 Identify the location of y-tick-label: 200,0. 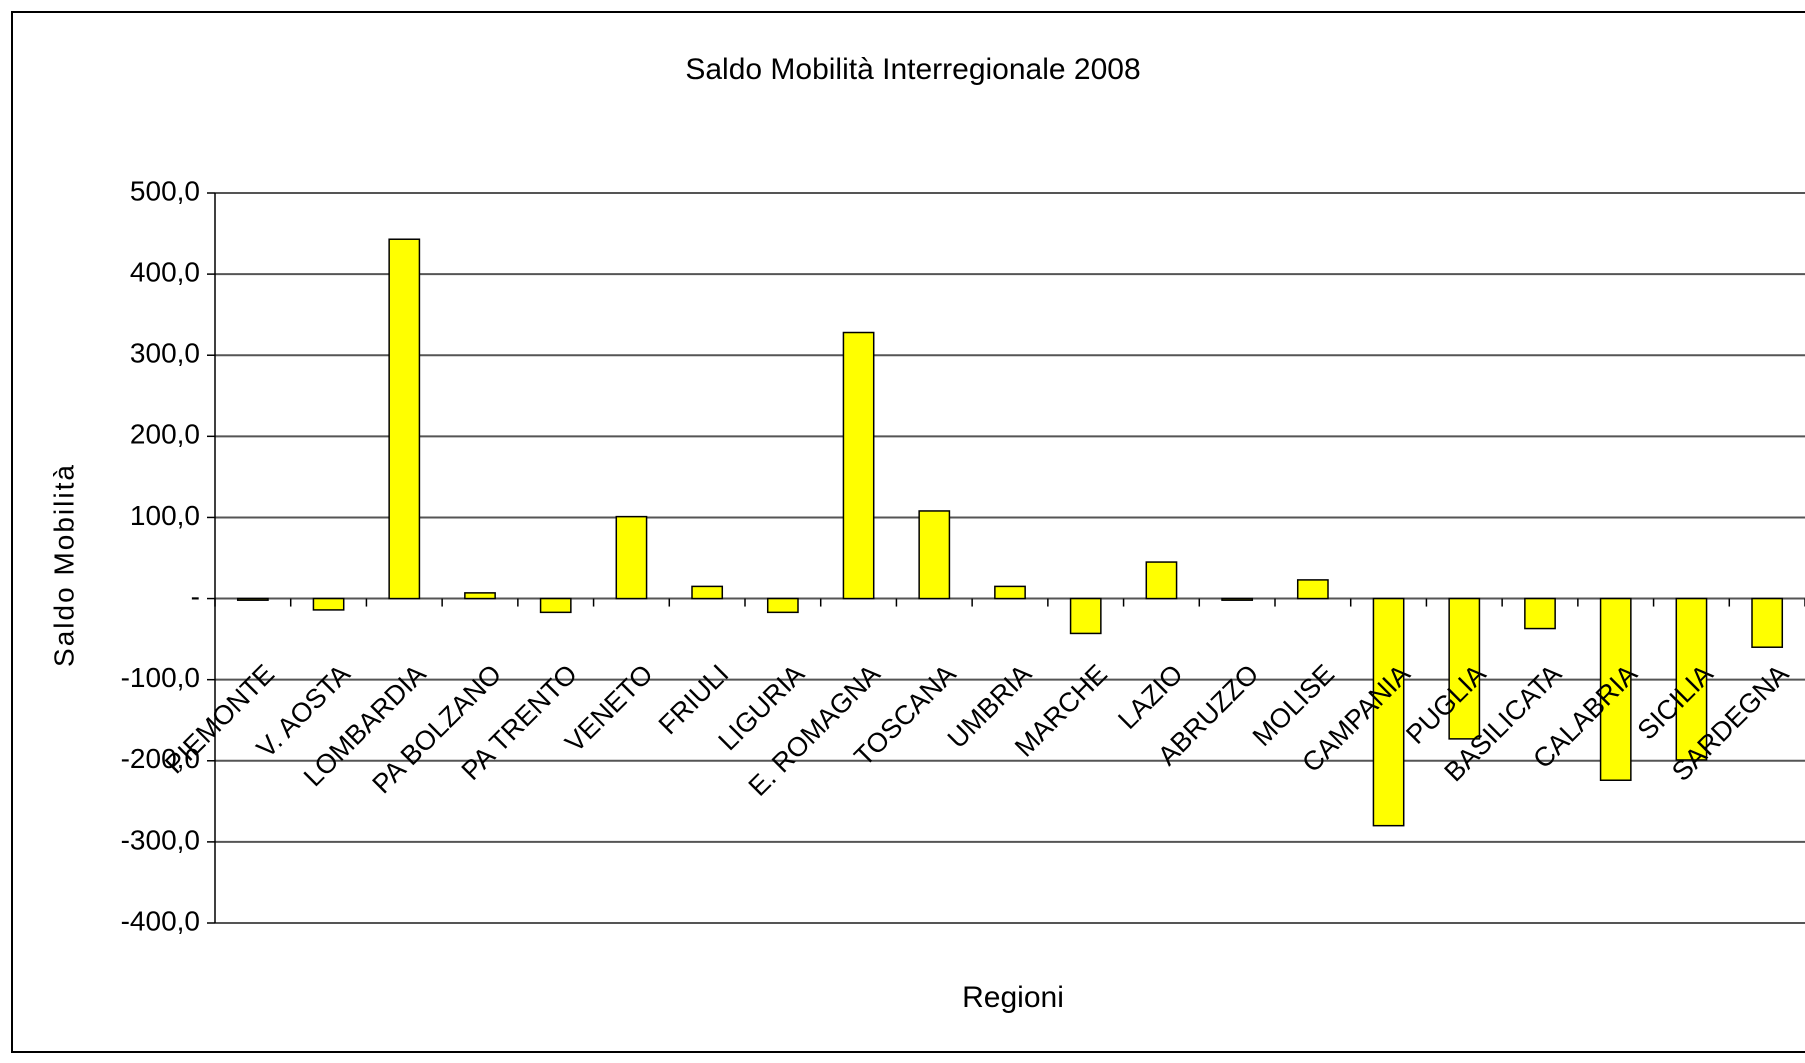
(165, 434).